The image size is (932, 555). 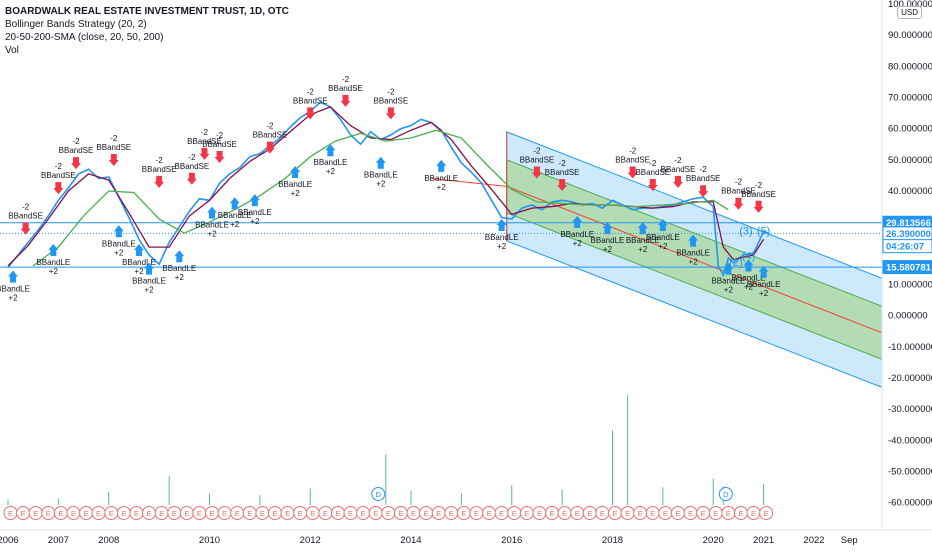 I want to click on indicator-bollinger-label: Bollinger Bands Strategy (20, 2), so click(x=76, y=24).